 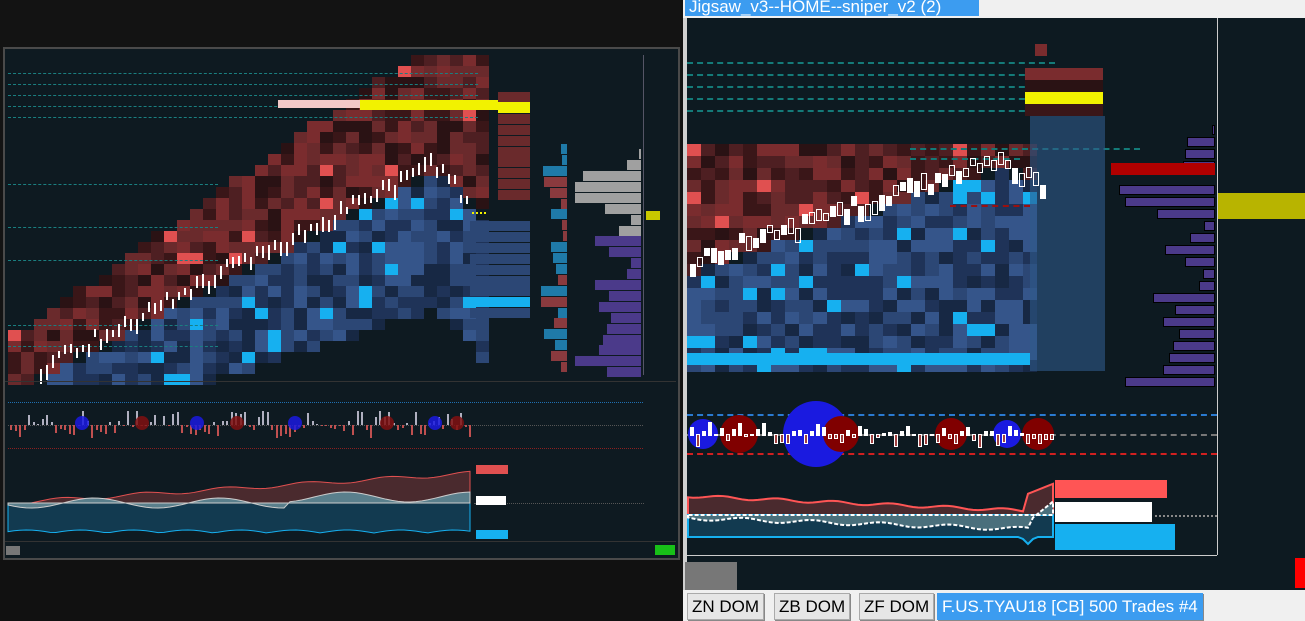 I want to click on cumulative-zero-line, so click(x=559, y=503).